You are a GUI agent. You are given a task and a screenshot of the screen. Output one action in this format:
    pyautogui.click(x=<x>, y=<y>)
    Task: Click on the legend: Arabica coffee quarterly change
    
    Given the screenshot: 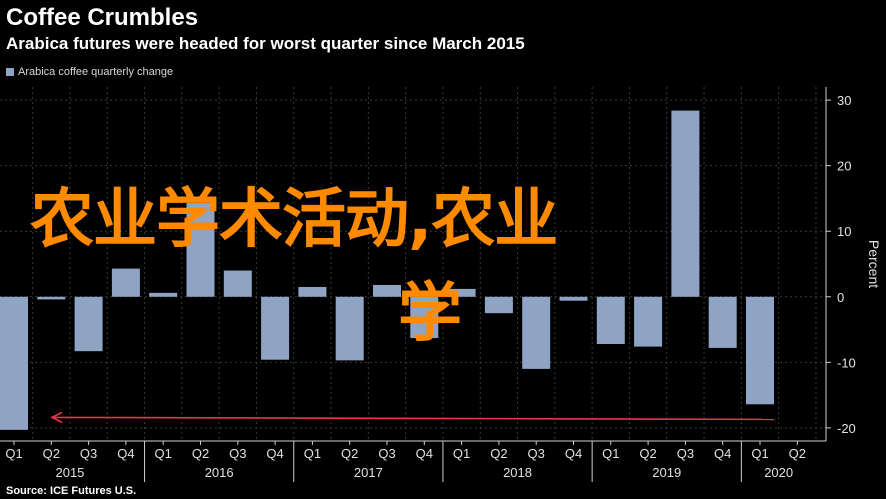 What is the action you would take?
    pyautogui.click(x=89, y=72)
    